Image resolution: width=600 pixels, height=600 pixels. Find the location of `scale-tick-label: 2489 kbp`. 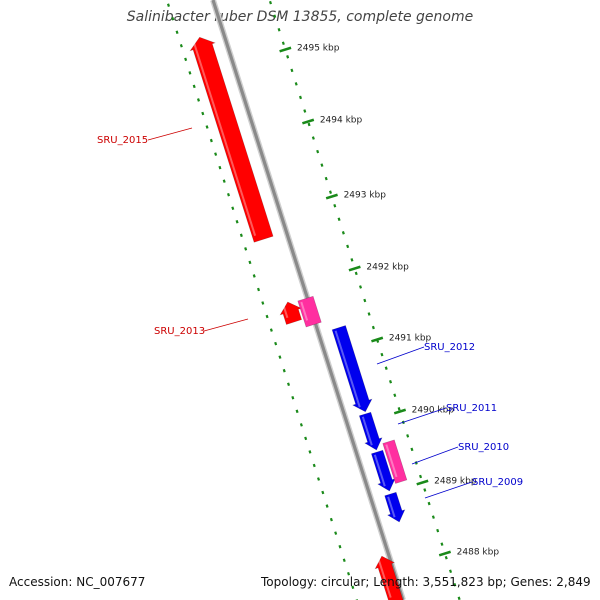

scale-tick-label: 2489 kbp is located at coordinates (455, 482).